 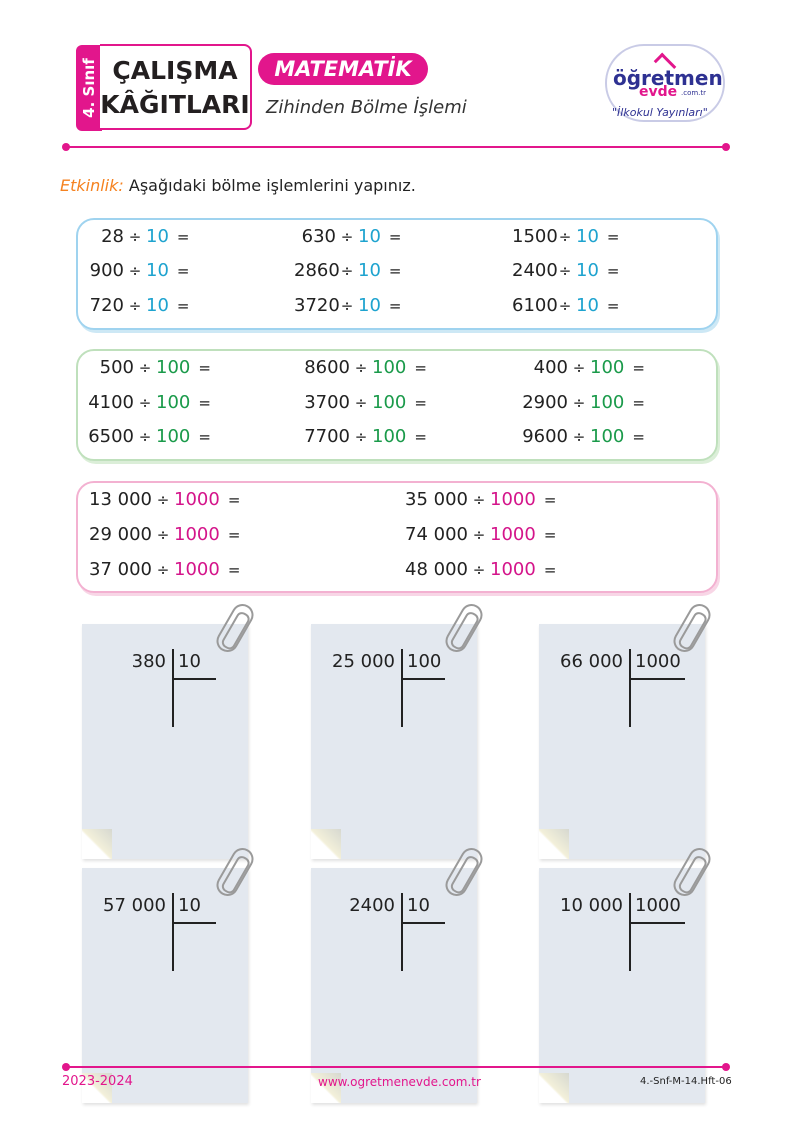 I want to click on dividend: 37 000, so click(x=120, y=569).